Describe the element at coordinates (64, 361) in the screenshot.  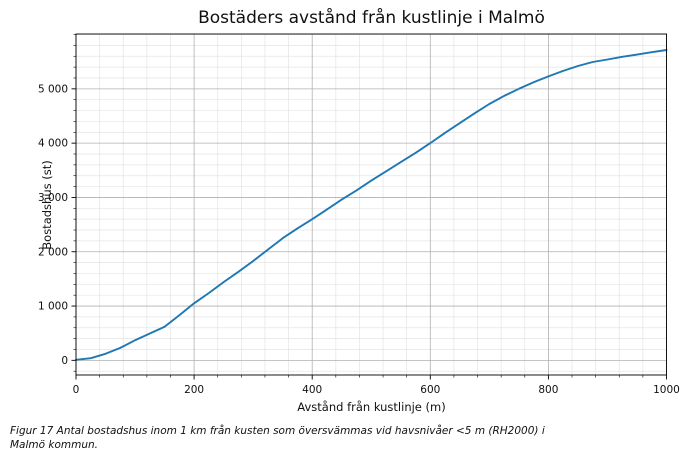
I see `y-tick-label: 0` at that location.